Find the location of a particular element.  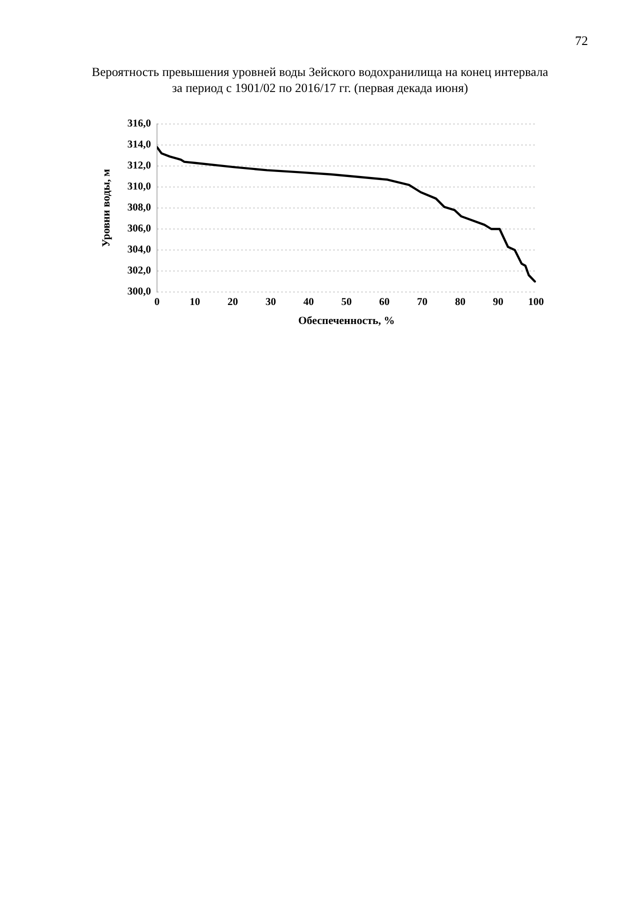

y-tick-label: 316,0 is located at coordinates (139, 124).